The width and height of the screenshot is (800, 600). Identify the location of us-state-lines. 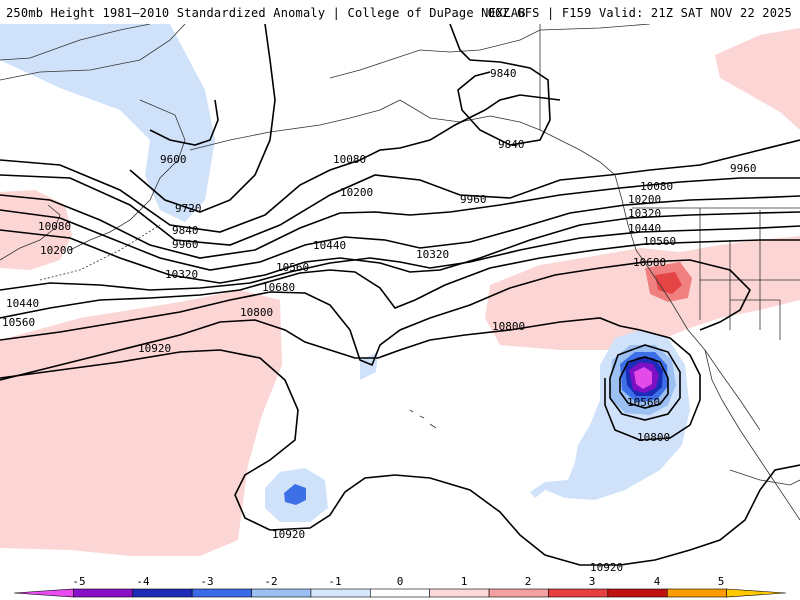
(749, 274).